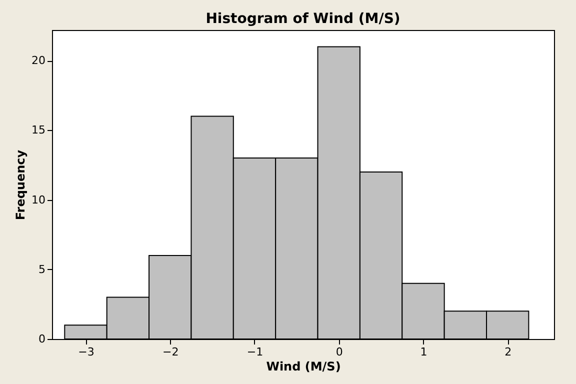 This screenshot has height=384, width=576. Describe the element at coordinates (255, 352) in the screenshot. I see `x-tick-label: −1` at that location.